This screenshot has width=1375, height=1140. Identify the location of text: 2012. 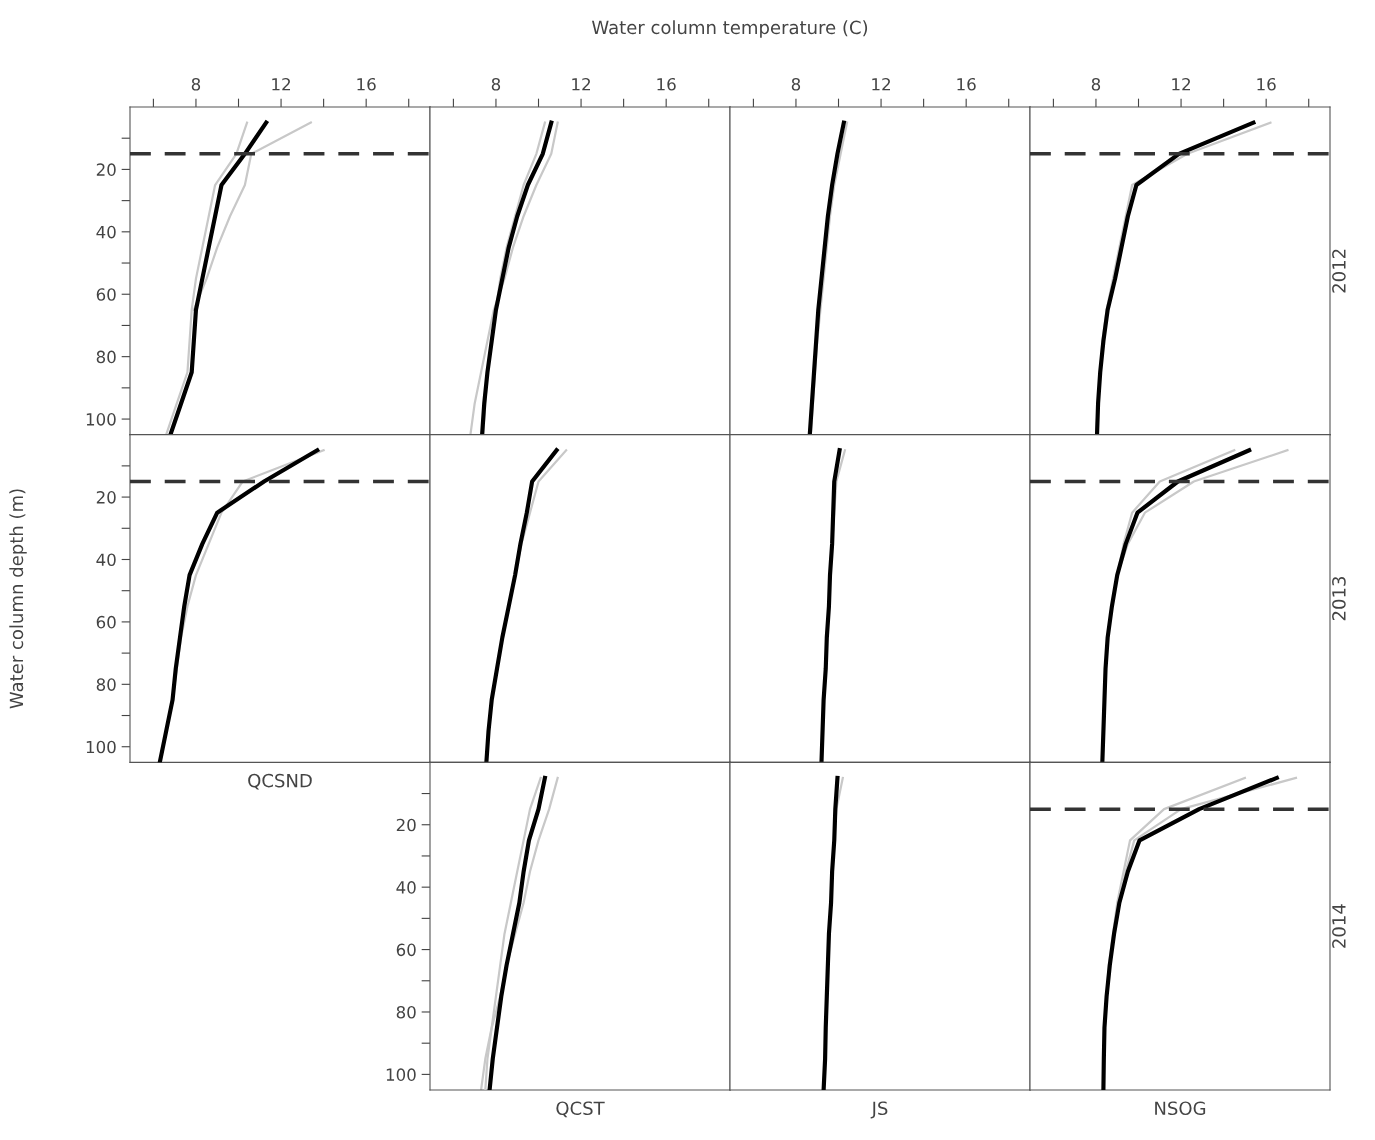
(1339, 271).